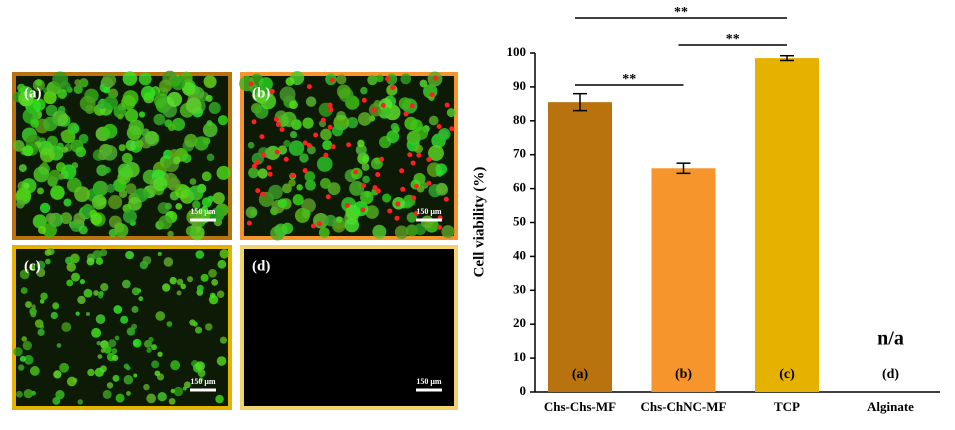  I want to click on y-tick-label: 70, so click(519, 153).